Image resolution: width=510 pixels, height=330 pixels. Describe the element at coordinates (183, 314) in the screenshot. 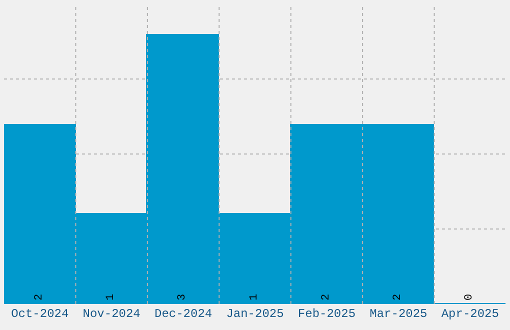

I see `x-tick-label: Dec-2024` at that location.